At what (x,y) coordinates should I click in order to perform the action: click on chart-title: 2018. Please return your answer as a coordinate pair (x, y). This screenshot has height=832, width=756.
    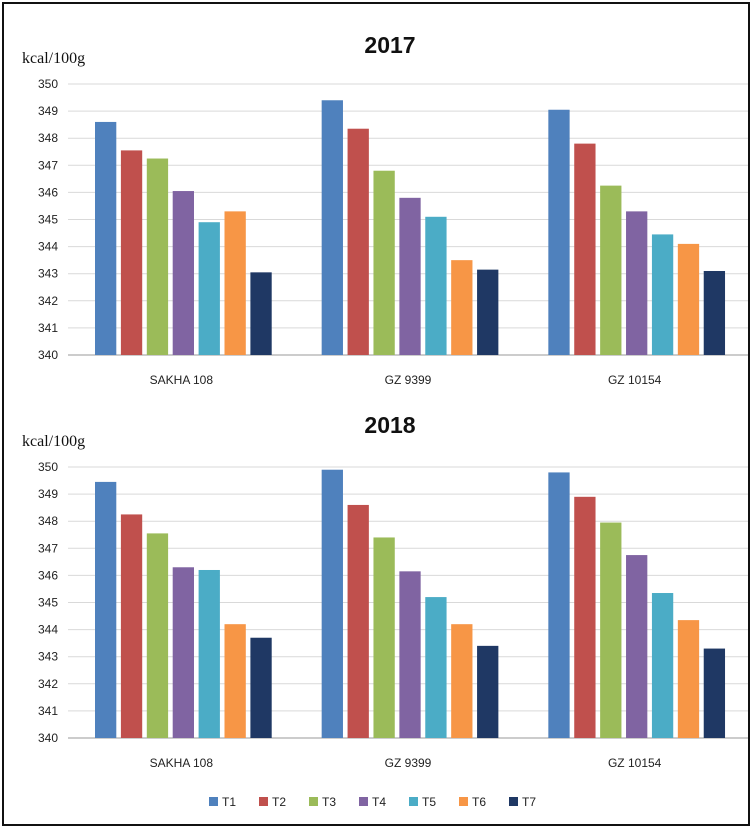
    Looking at the image, I should click on (389, 425).